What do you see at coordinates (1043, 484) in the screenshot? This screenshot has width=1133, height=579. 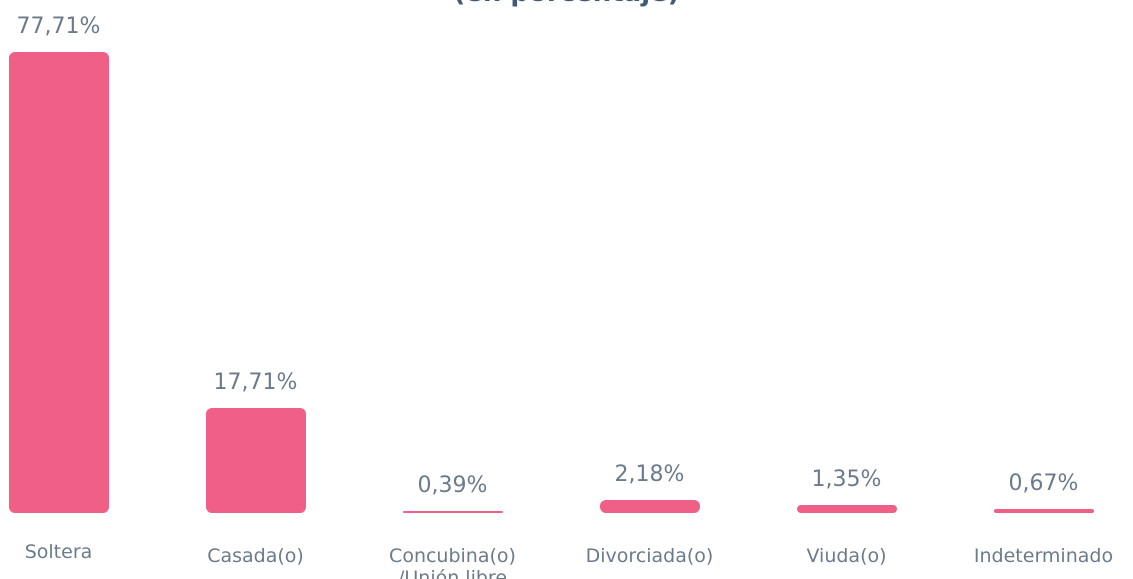 I see `value-label: 0,67%` at bounding box center [1043, 484].